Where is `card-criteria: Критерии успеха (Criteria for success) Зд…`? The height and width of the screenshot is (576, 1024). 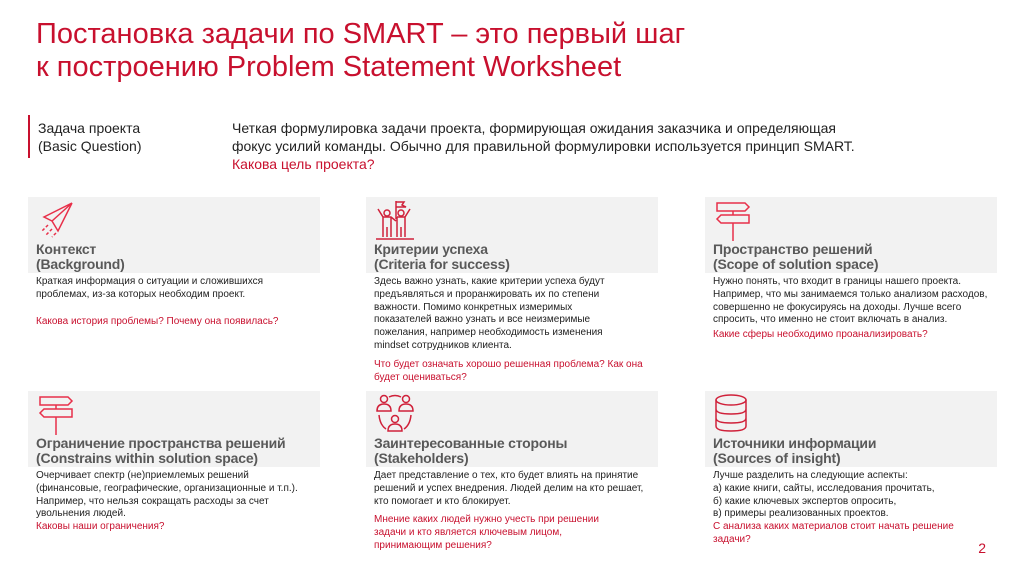 card-criteria: Критерии успеха (Criteria for success) Зд… is located at coordinates (512, 290).